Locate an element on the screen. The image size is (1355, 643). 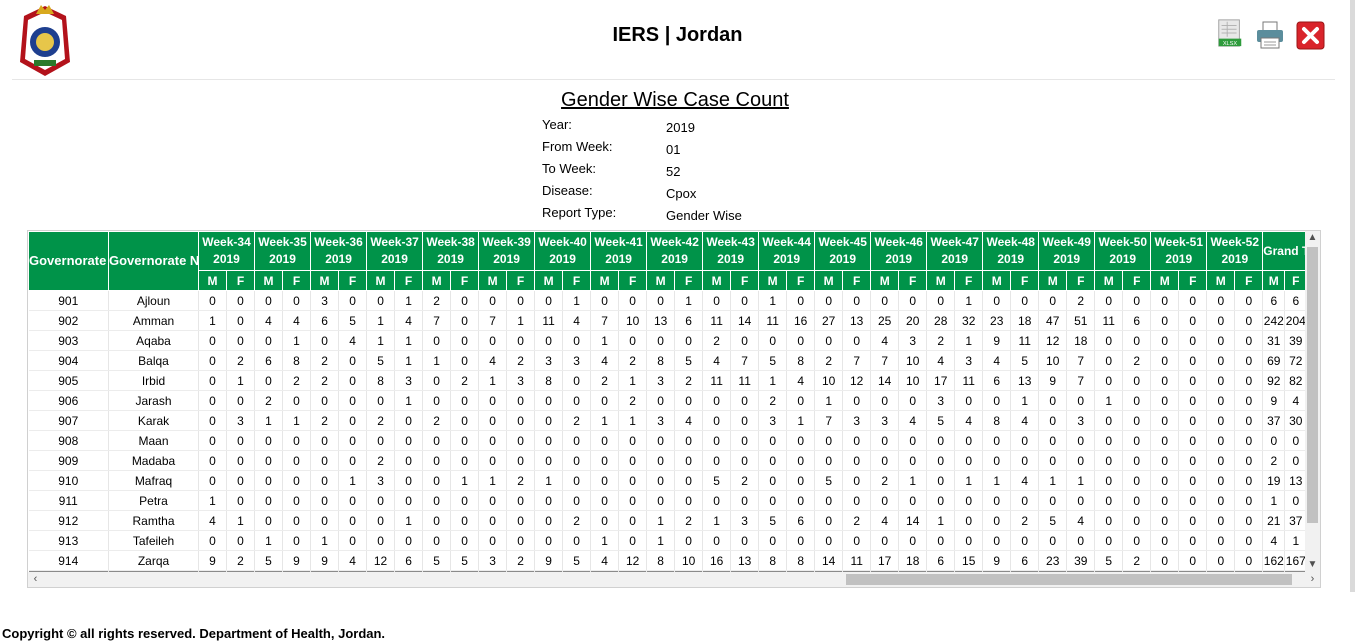
report-param-label: Year: is located at coordinates (557, 124).